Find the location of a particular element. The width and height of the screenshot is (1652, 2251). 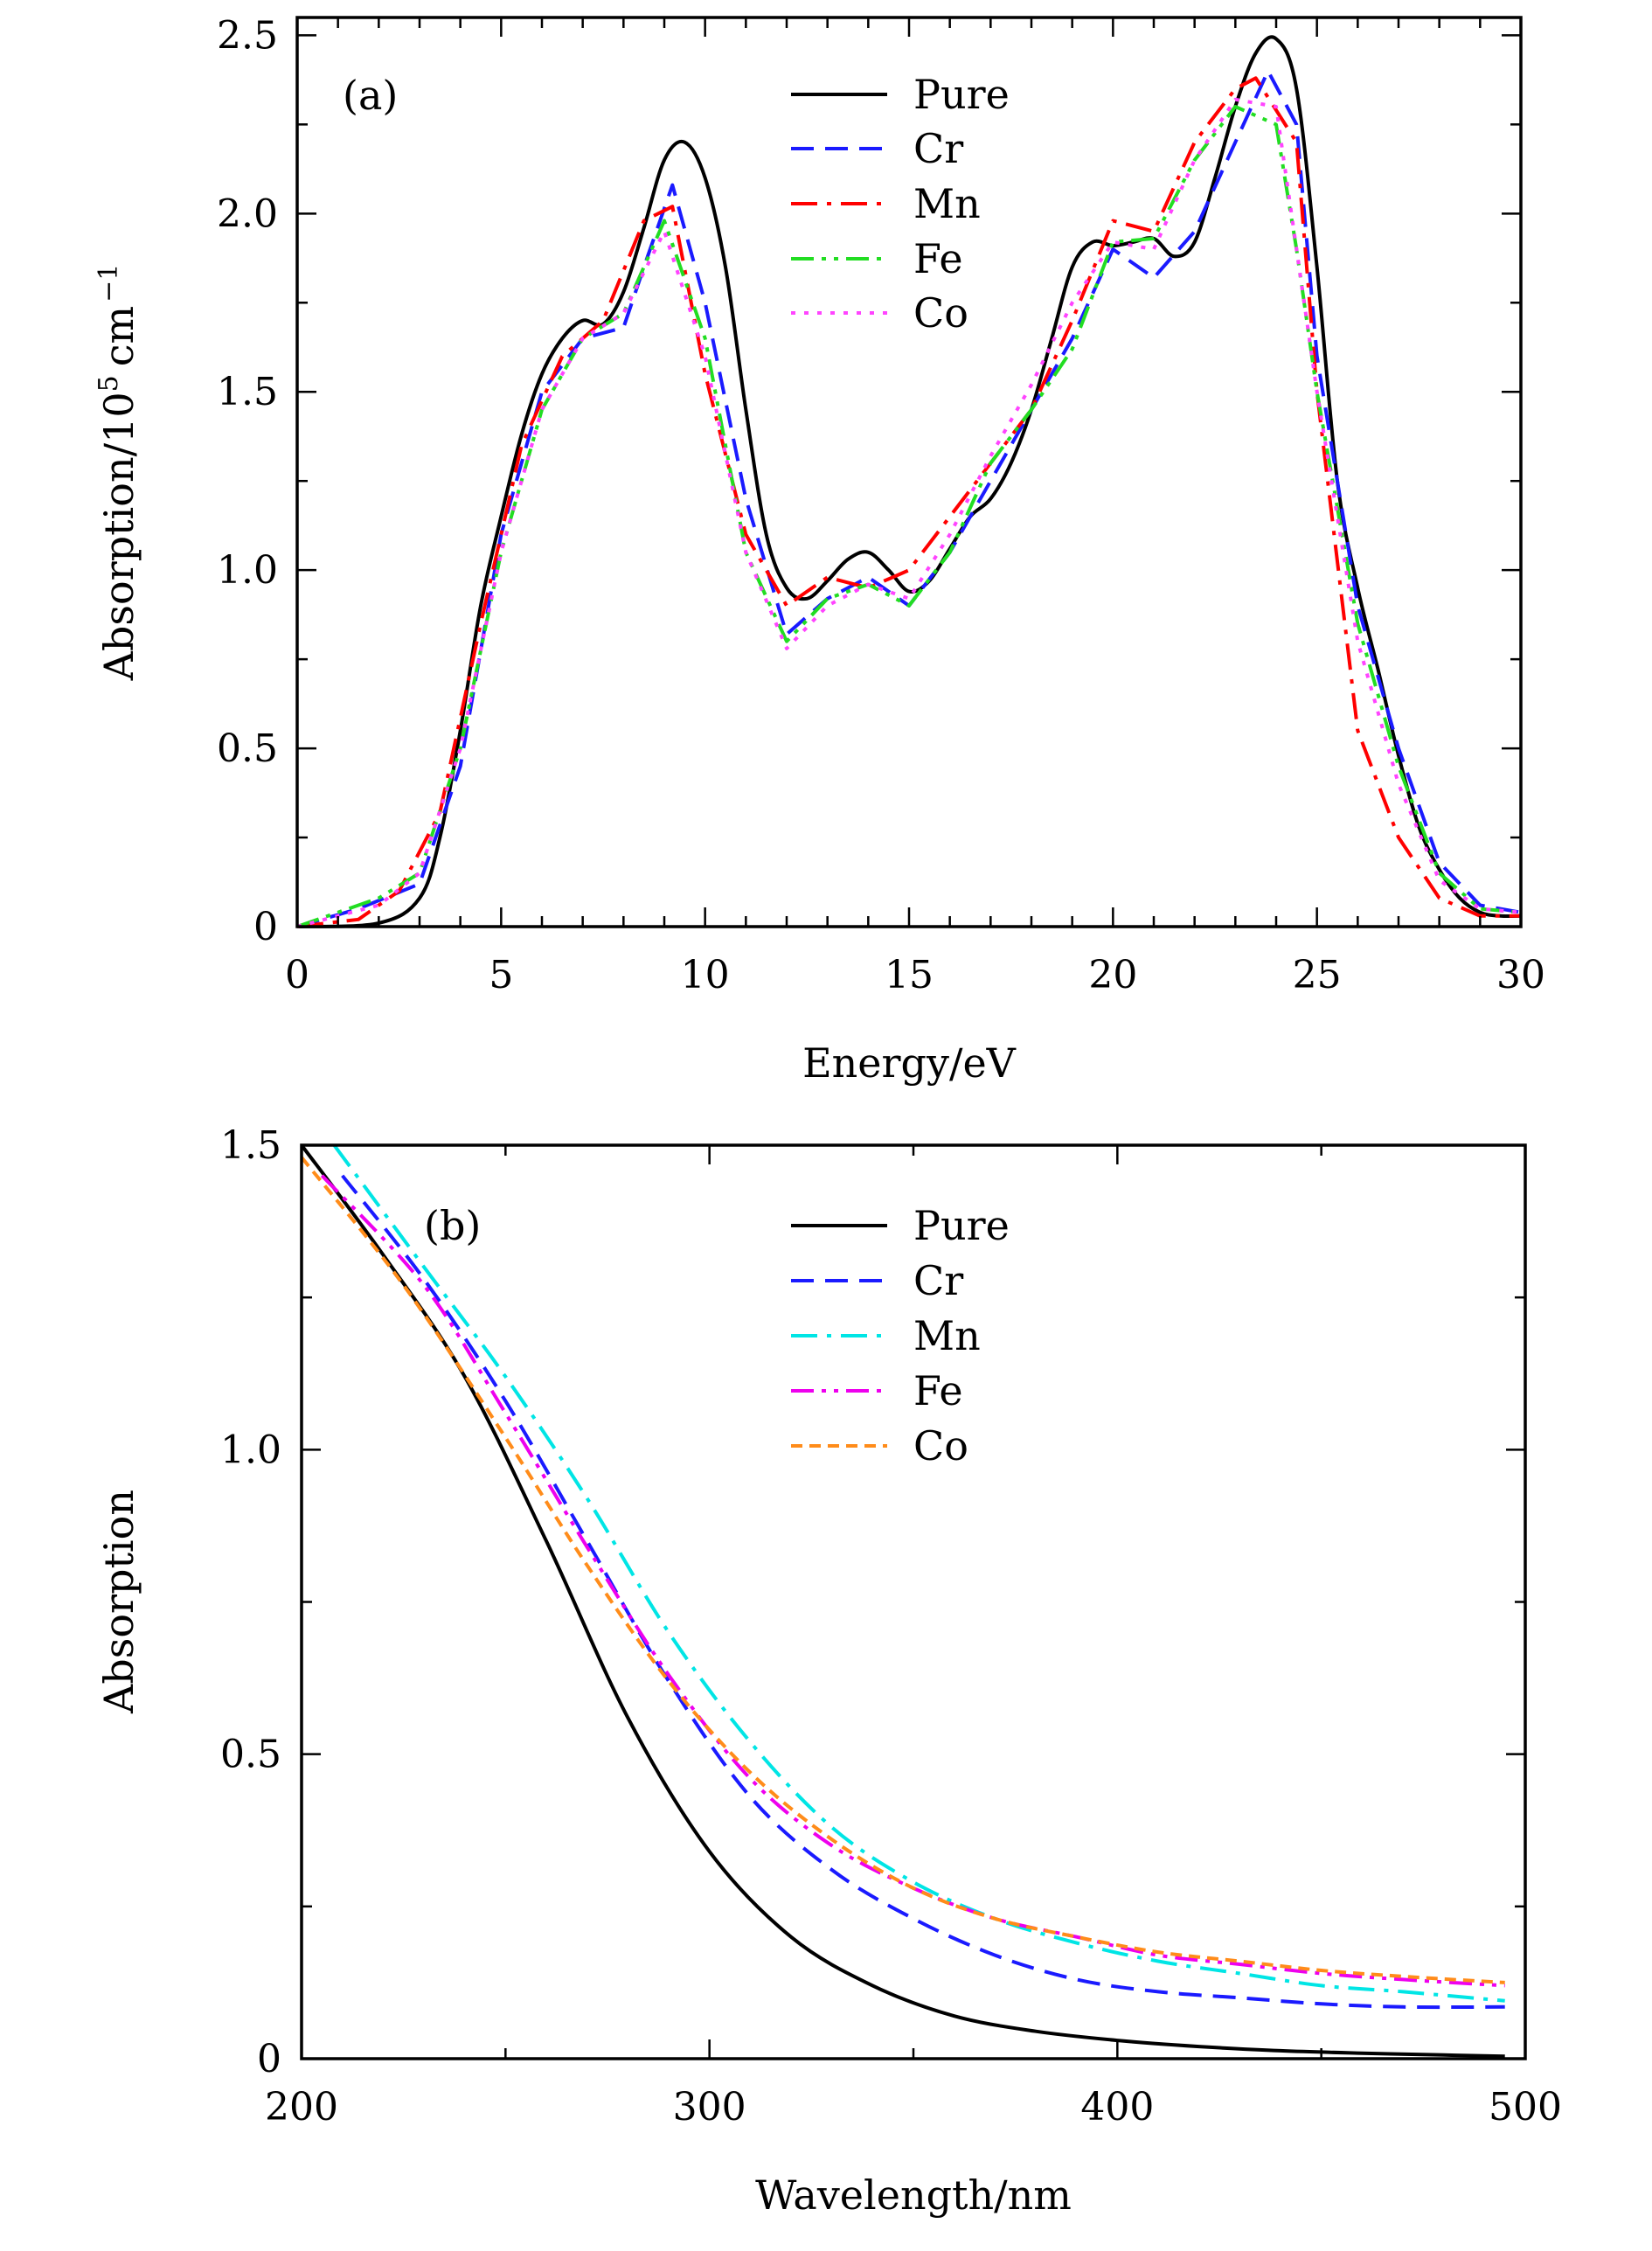

panel-b-y-axis-title: Absorption is located at coordinates (118, 1602).